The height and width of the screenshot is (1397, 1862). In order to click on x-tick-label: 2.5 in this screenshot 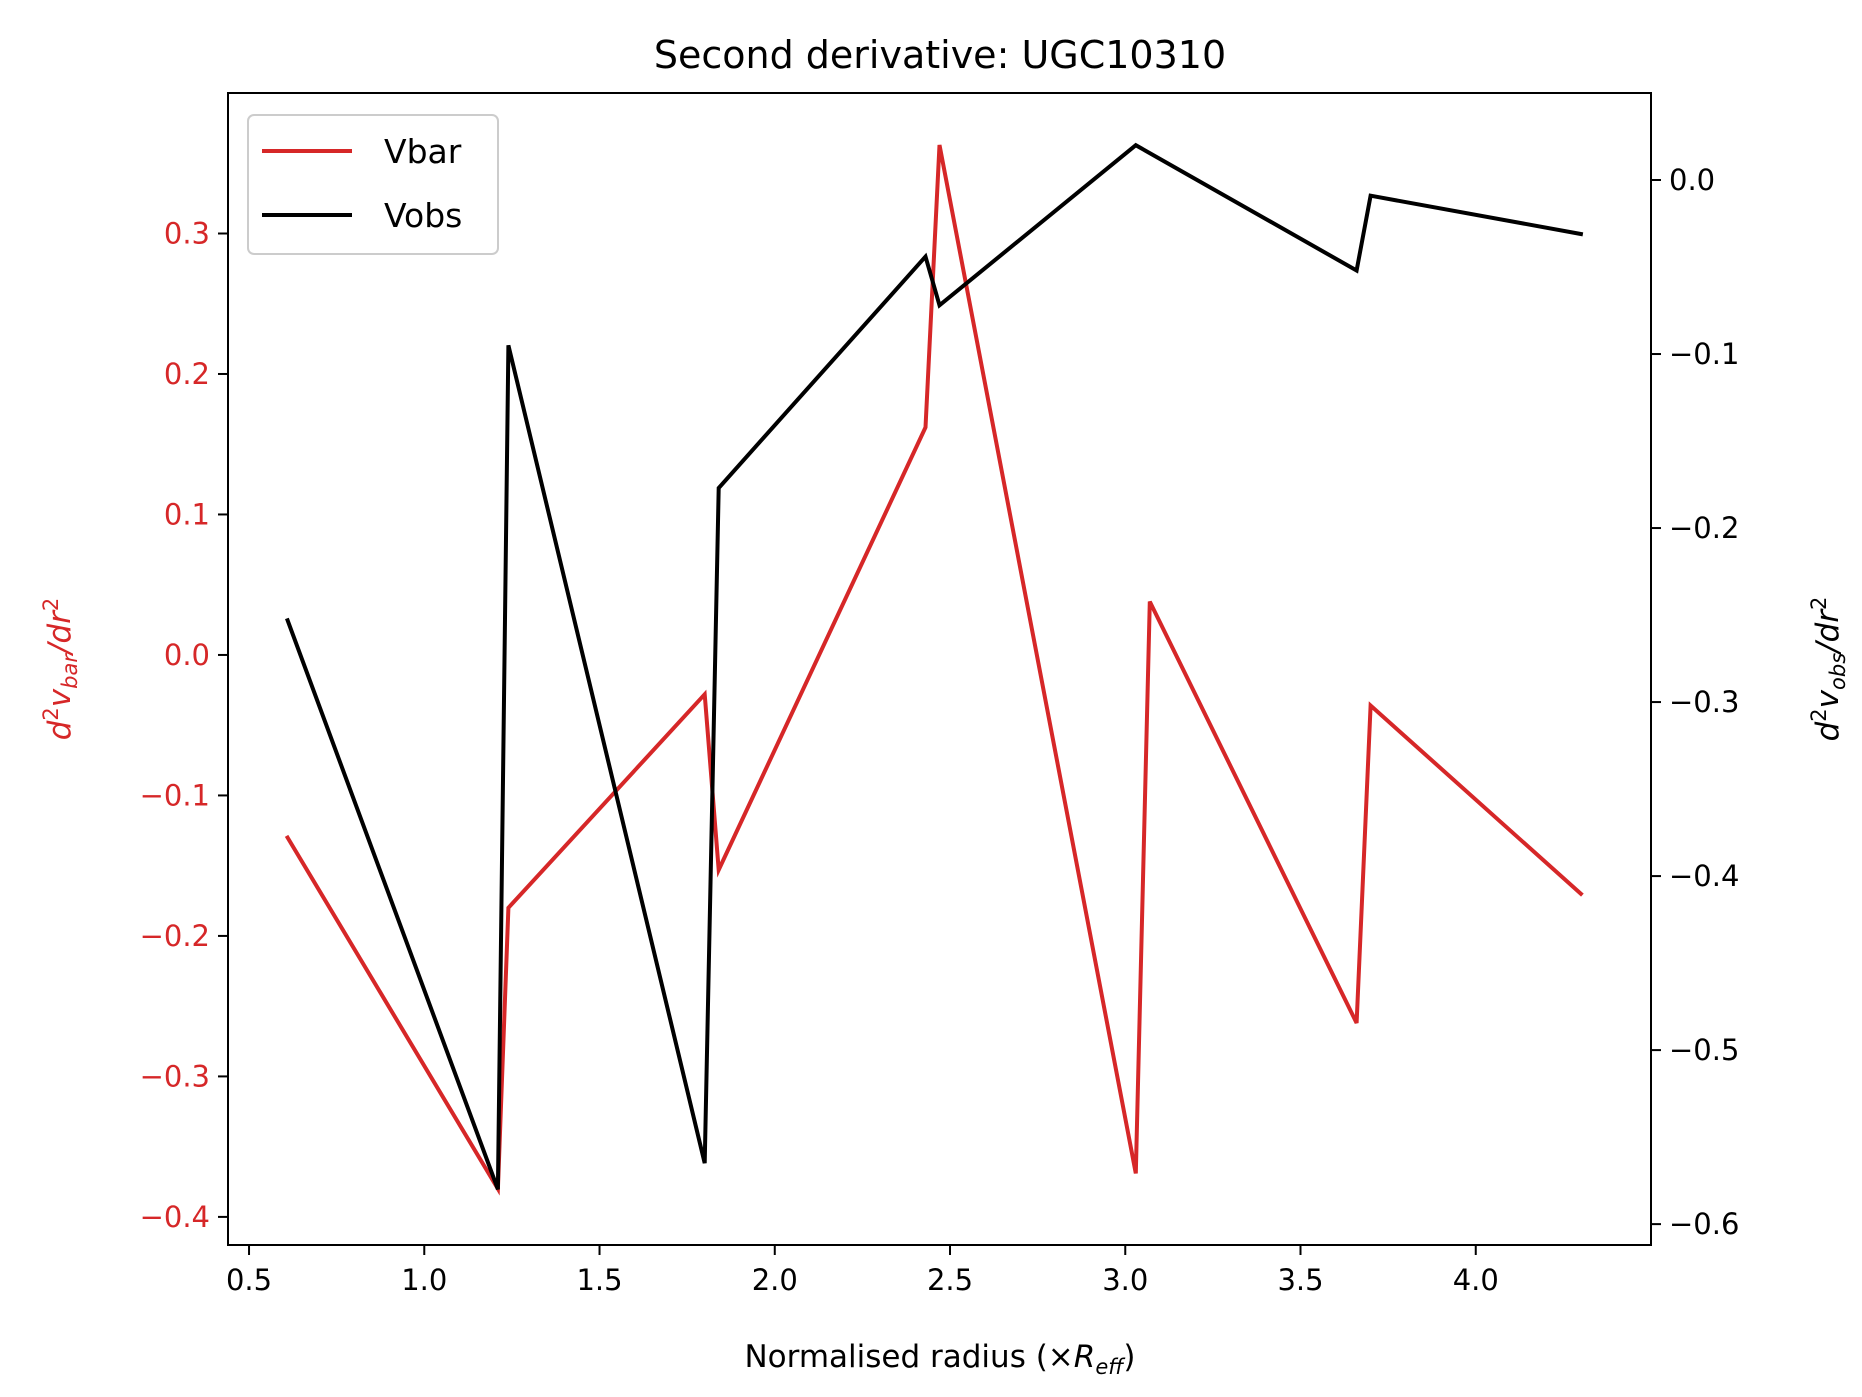, I will do `click(950, 1280)`.